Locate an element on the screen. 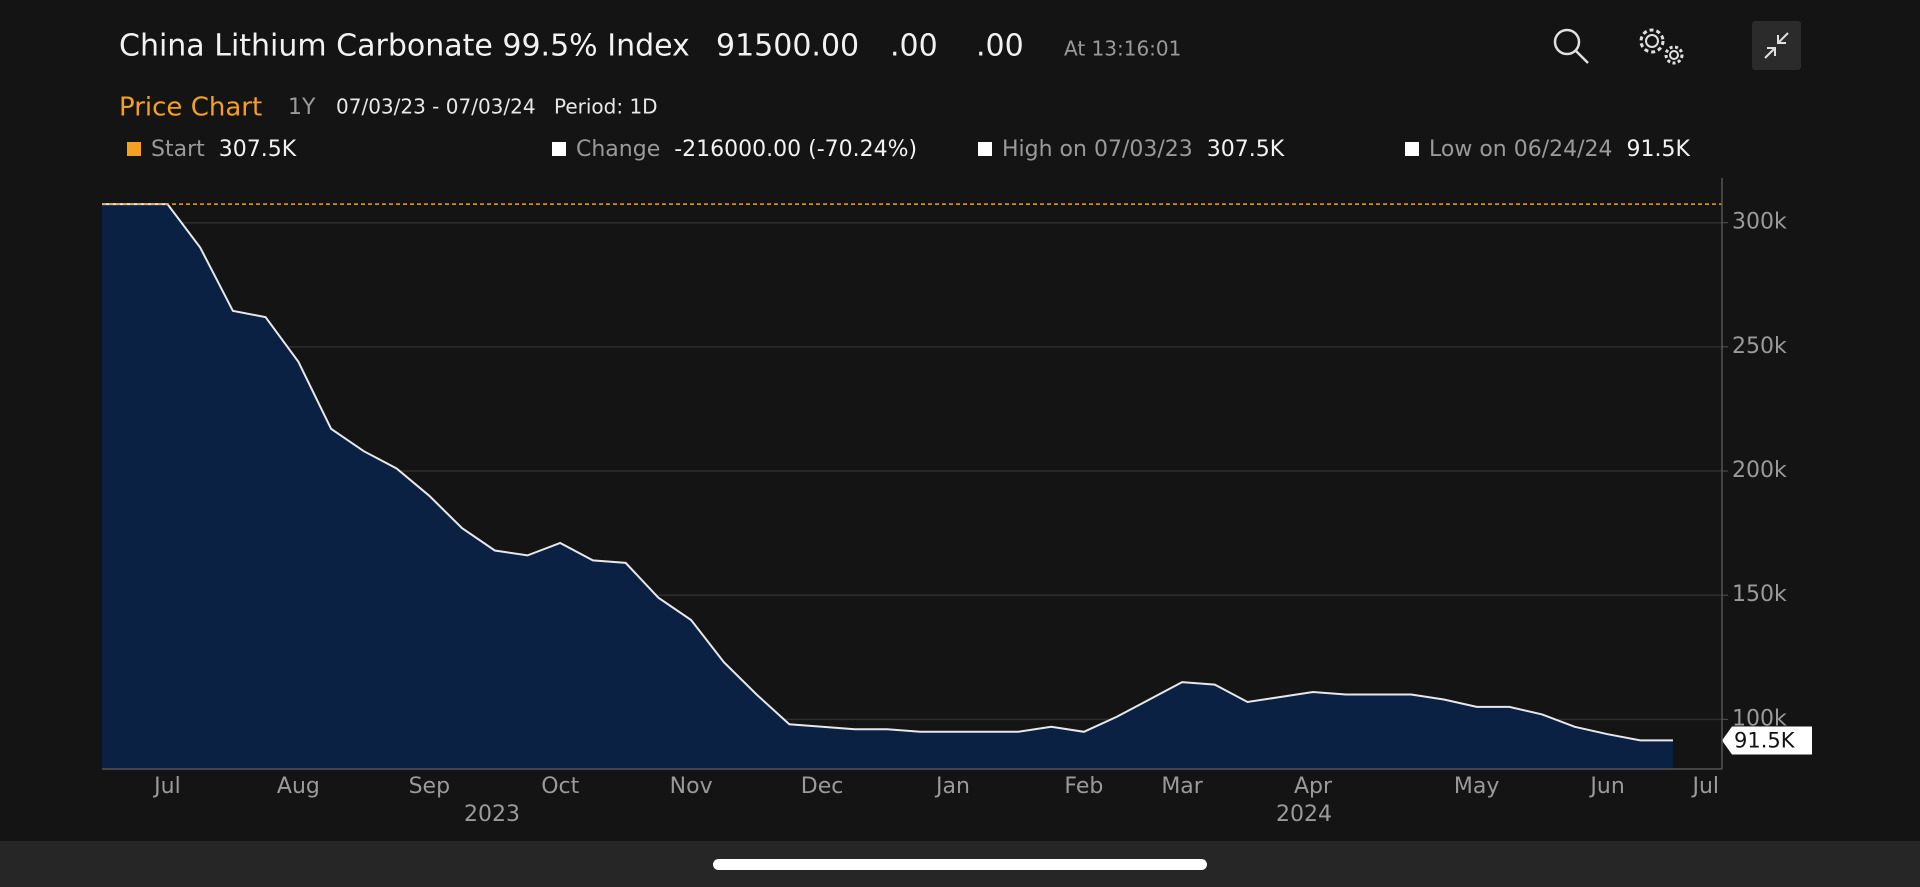  last-value-tag is located at coordinates (1767, 740).